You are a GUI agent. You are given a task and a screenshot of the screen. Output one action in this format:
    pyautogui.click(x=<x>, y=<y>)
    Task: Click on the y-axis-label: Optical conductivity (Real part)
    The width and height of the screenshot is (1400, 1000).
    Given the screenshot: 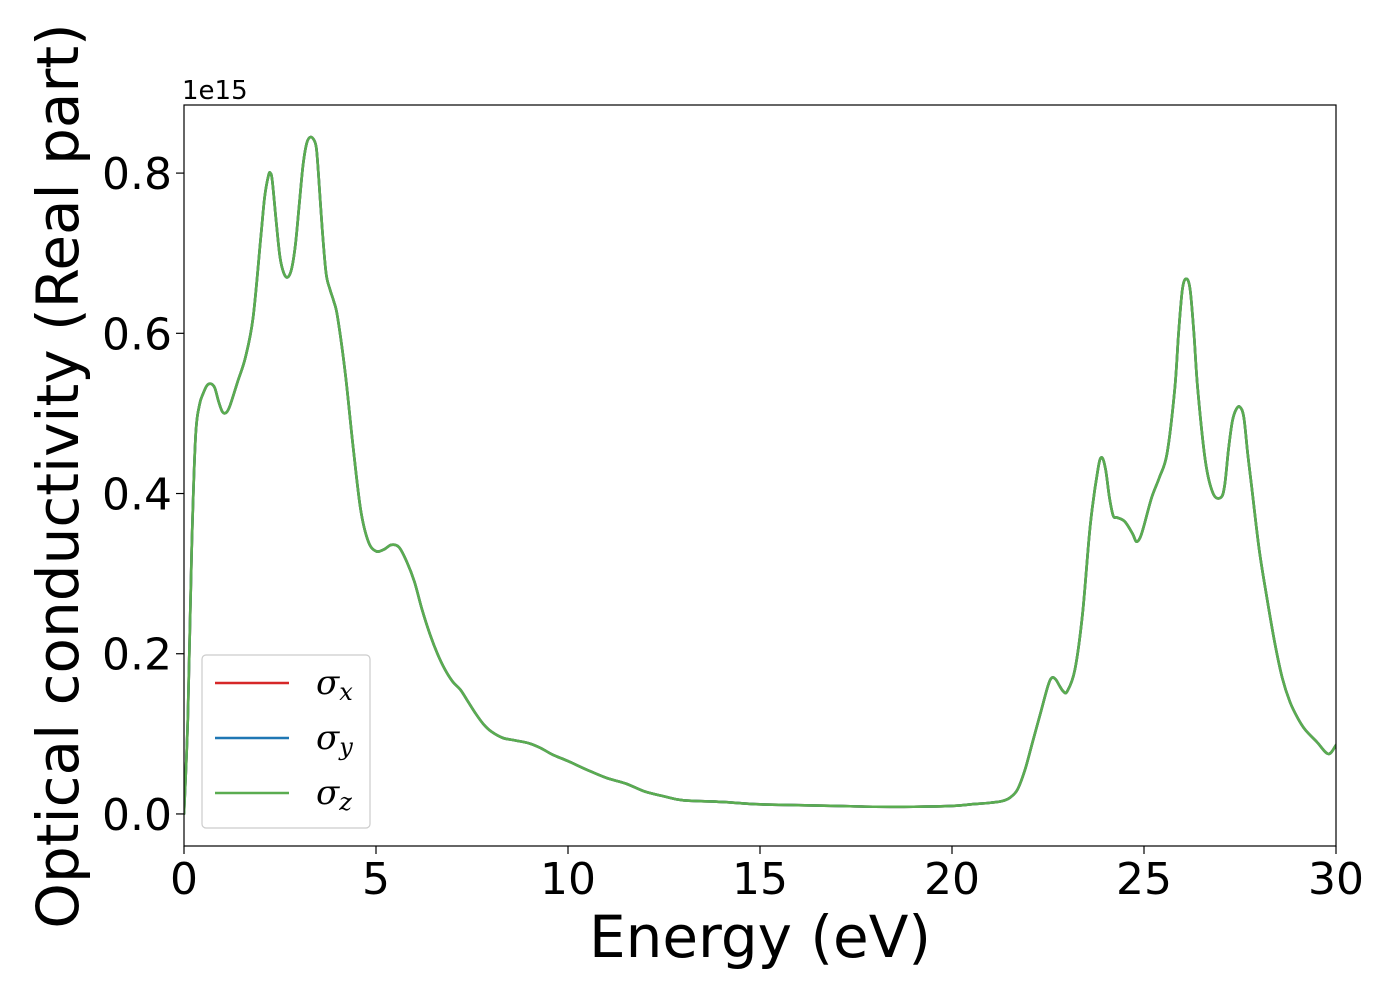 What is the action you would take?
    pyautogui.click(x=58, y=475)
    